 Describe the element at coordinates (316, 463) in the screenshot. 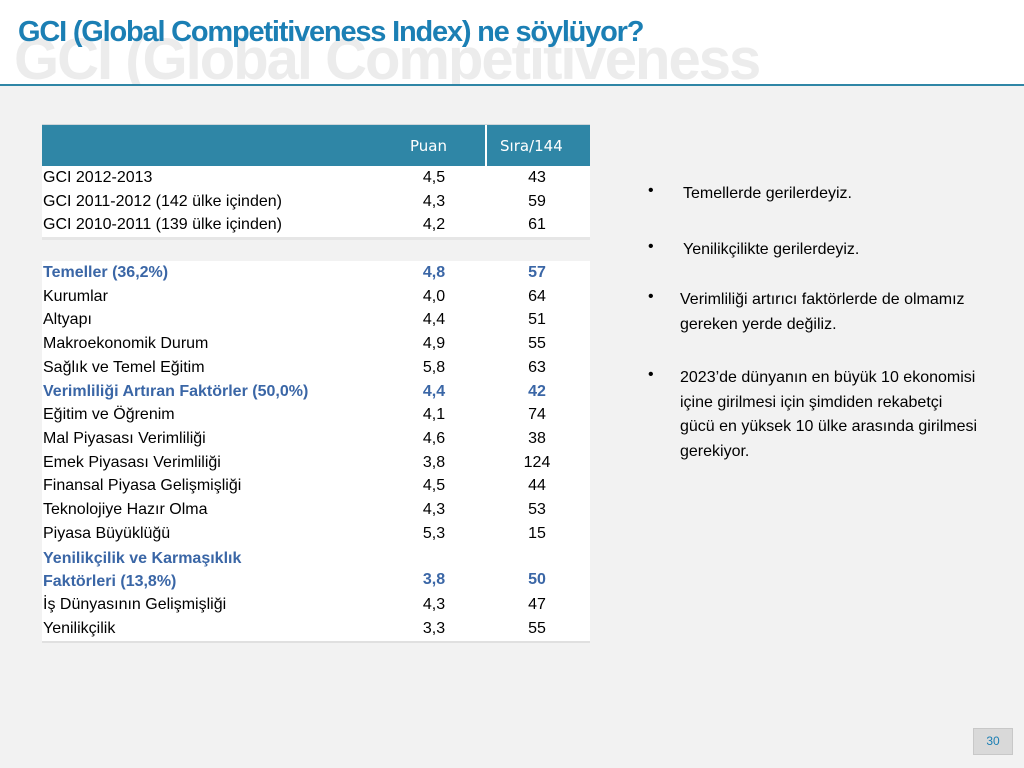

I see `table-row: Emek Piyasası Verimliliği 3,8 124` at that location.